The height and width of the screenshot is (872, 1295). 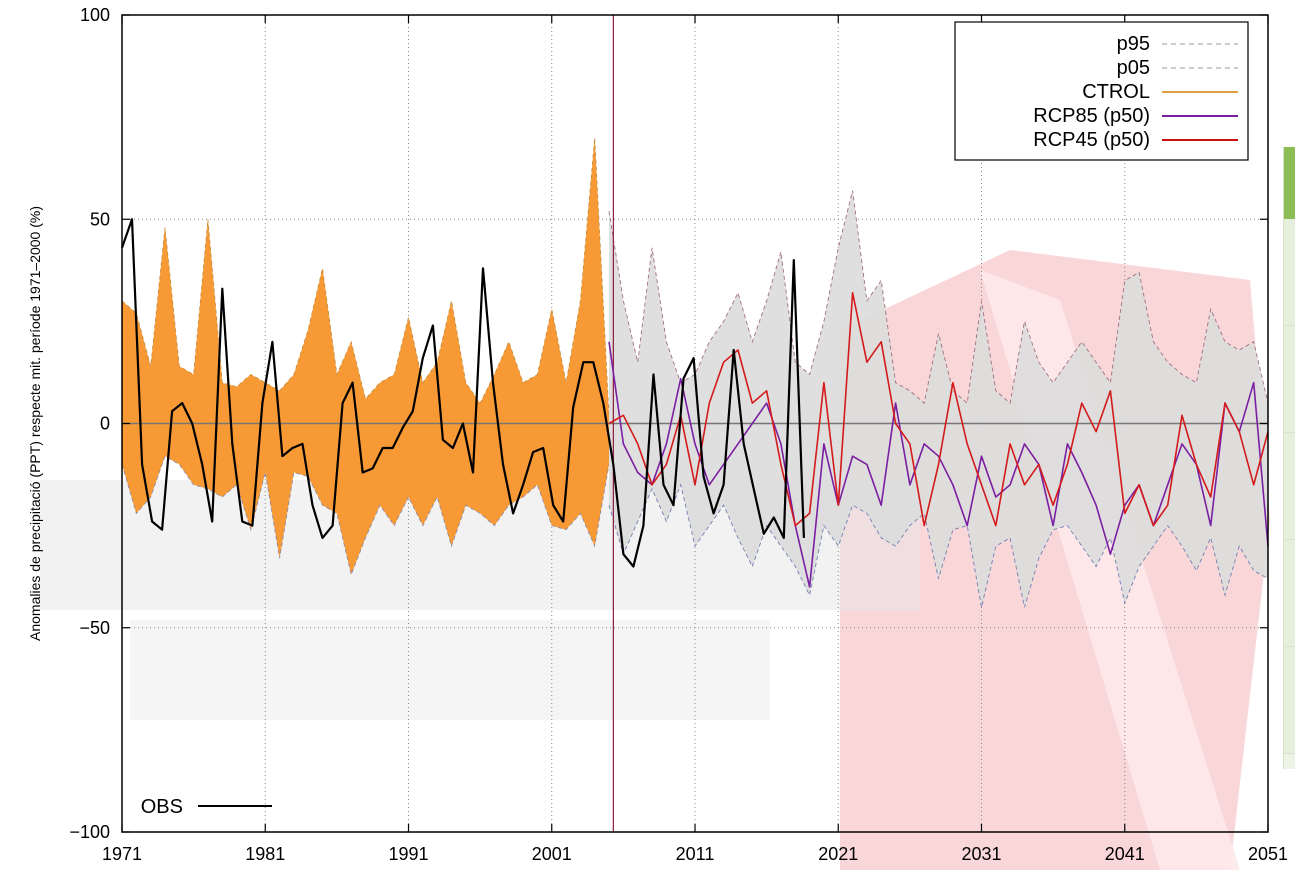 What do you see at coordinates (365, 515) in the screenshot?
I see `ctrol-lower-edge` at bounding box center [365, 515].